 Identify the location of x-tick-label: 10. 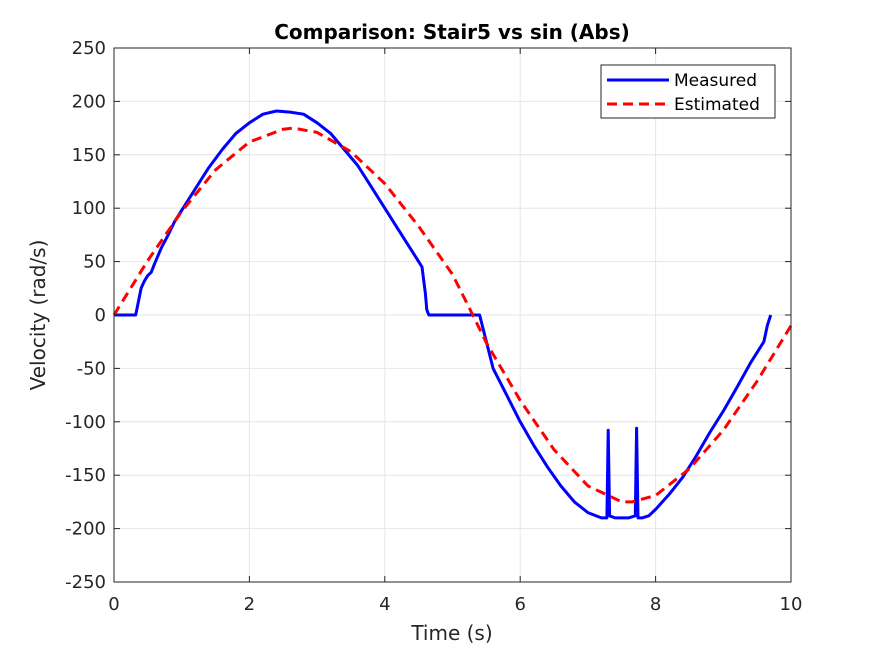
(791, 604).